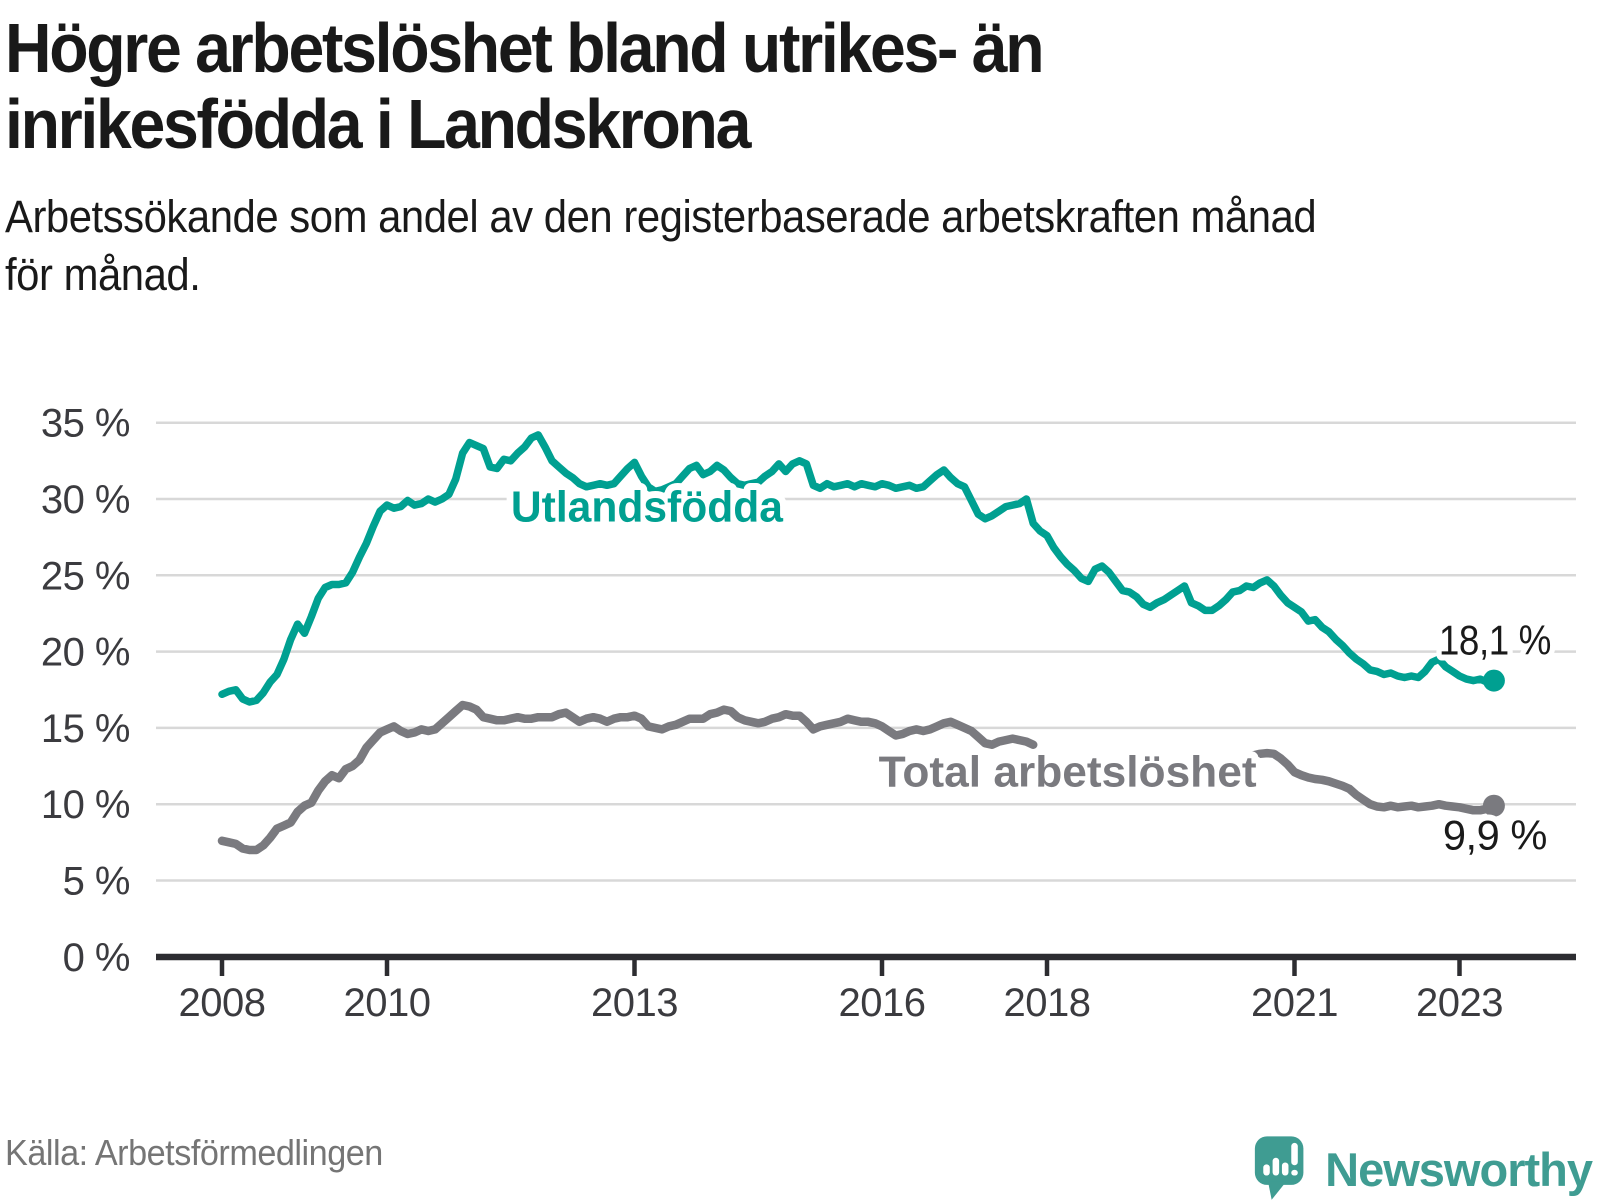 The width and height of the screenshot is (1600, 1204). What do you see at coordinates (1374, 781) in the screenshot?
I see `series-line-total-arbetsloshet-seg1` at bounding box center [1374, 781].